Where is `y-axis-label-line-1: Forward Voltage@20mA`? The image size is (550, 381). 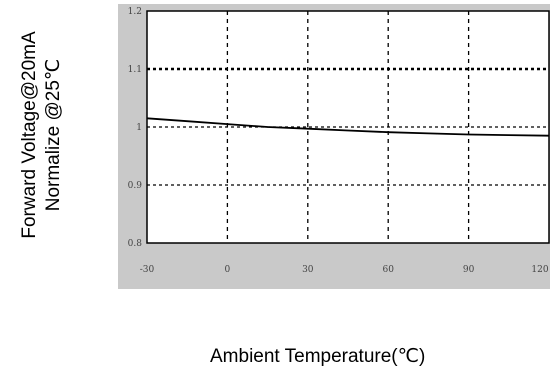
y-axis-label-line-1: Forward Voltage@20mA is located at coordinates (29, 135).